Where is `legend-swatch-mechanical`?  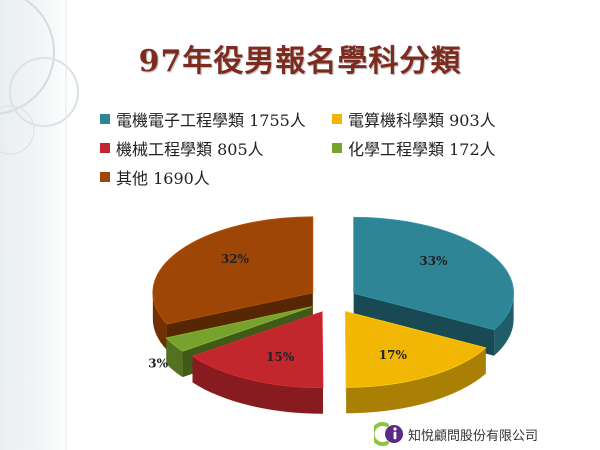
legend-swatch-mechanical is located at coordinates (105, 148).